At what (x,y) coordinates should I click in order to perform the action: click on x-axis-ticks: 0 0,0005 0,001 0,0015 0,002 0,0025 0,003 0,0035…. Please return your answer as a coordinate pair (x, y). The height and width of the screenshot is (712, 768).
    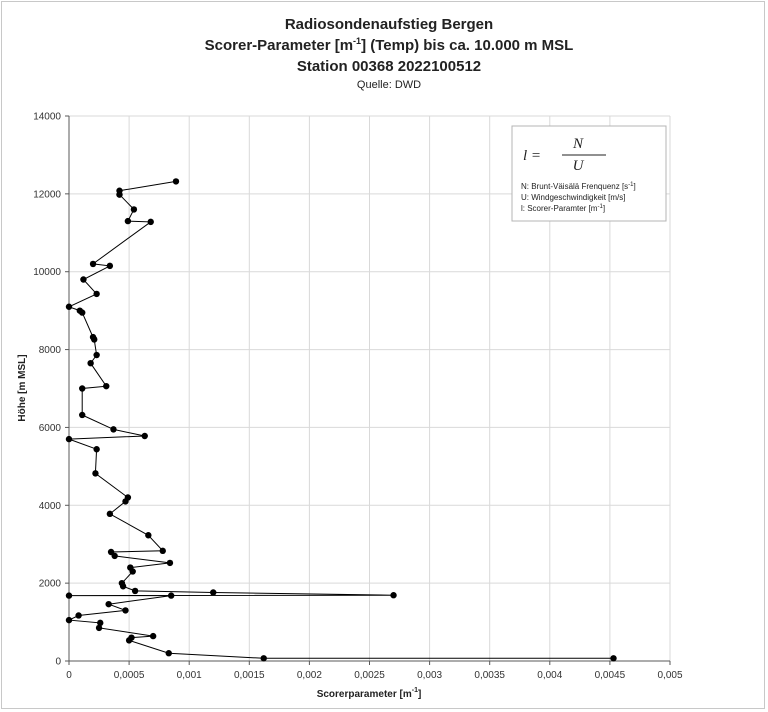
    Looking at the image, I should click on (374, 671).